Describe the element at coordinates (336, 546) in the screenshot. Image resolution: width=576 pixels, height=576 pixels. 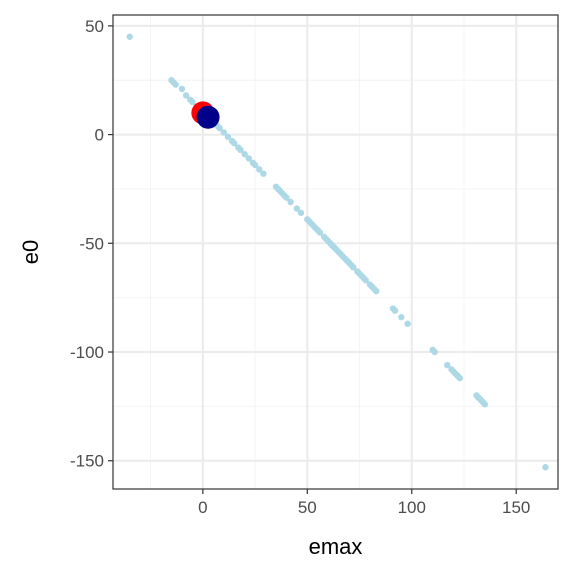
I see `x-axis-title: emax` at that location.